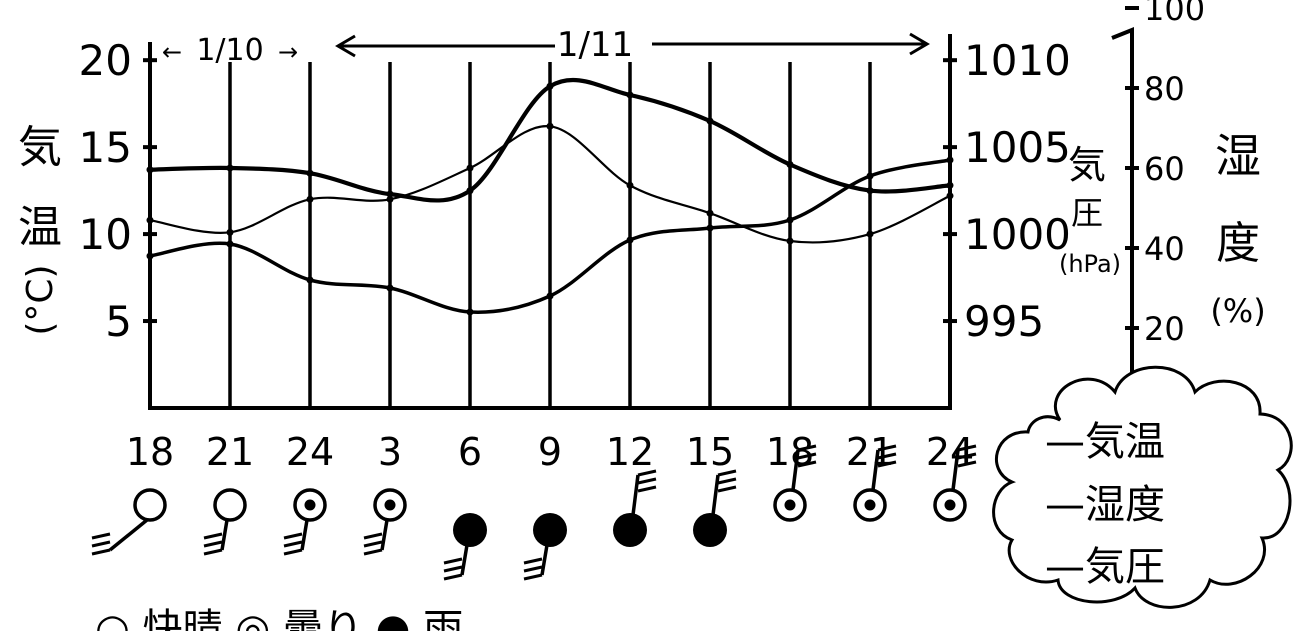 The height and width of the screenshot is (631, 1300). What do you see at coordinates (1164, 329) in the screenshot?
I see `humidity-tick-label: 20` at bounding box center [1164, 329].